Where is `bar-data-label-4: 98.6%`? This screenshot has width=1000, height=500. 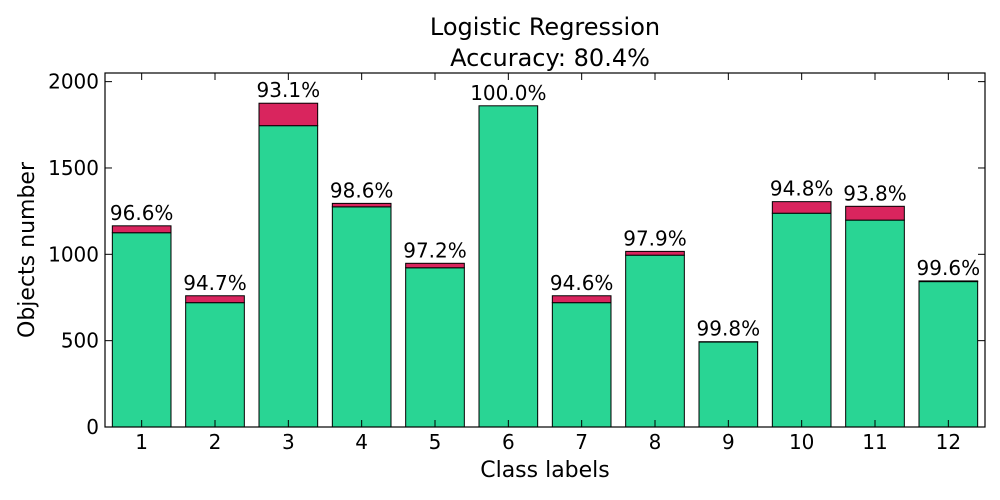
bar-data-label-4: 98.6% is located at coordinates (362, 190).